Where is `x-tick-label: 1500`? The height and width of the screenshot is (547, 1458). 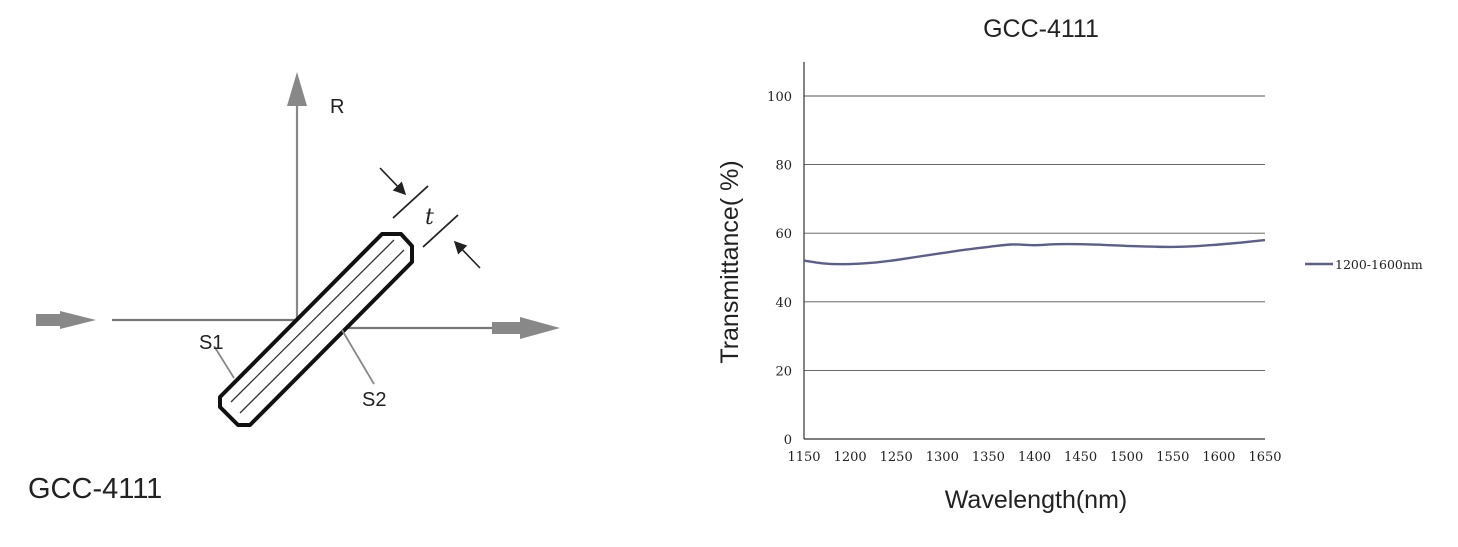
x-tick-label: 1500 is located at coordinates (1126, 457).